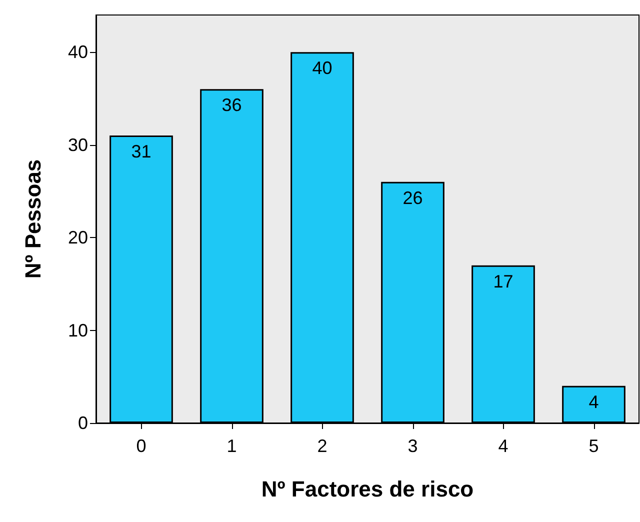 The image size is (640, 522). Describe the element at coordinates (503, 281) in the screenshot. I see `data-label: 17` at that location.